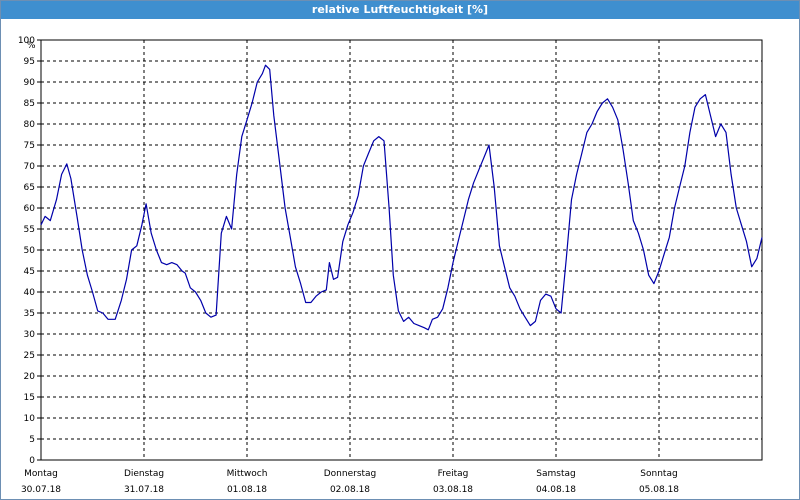  Describe the element at coordinates (31, 46) in the screenshot. I see `y-axis-label: %` at that location.